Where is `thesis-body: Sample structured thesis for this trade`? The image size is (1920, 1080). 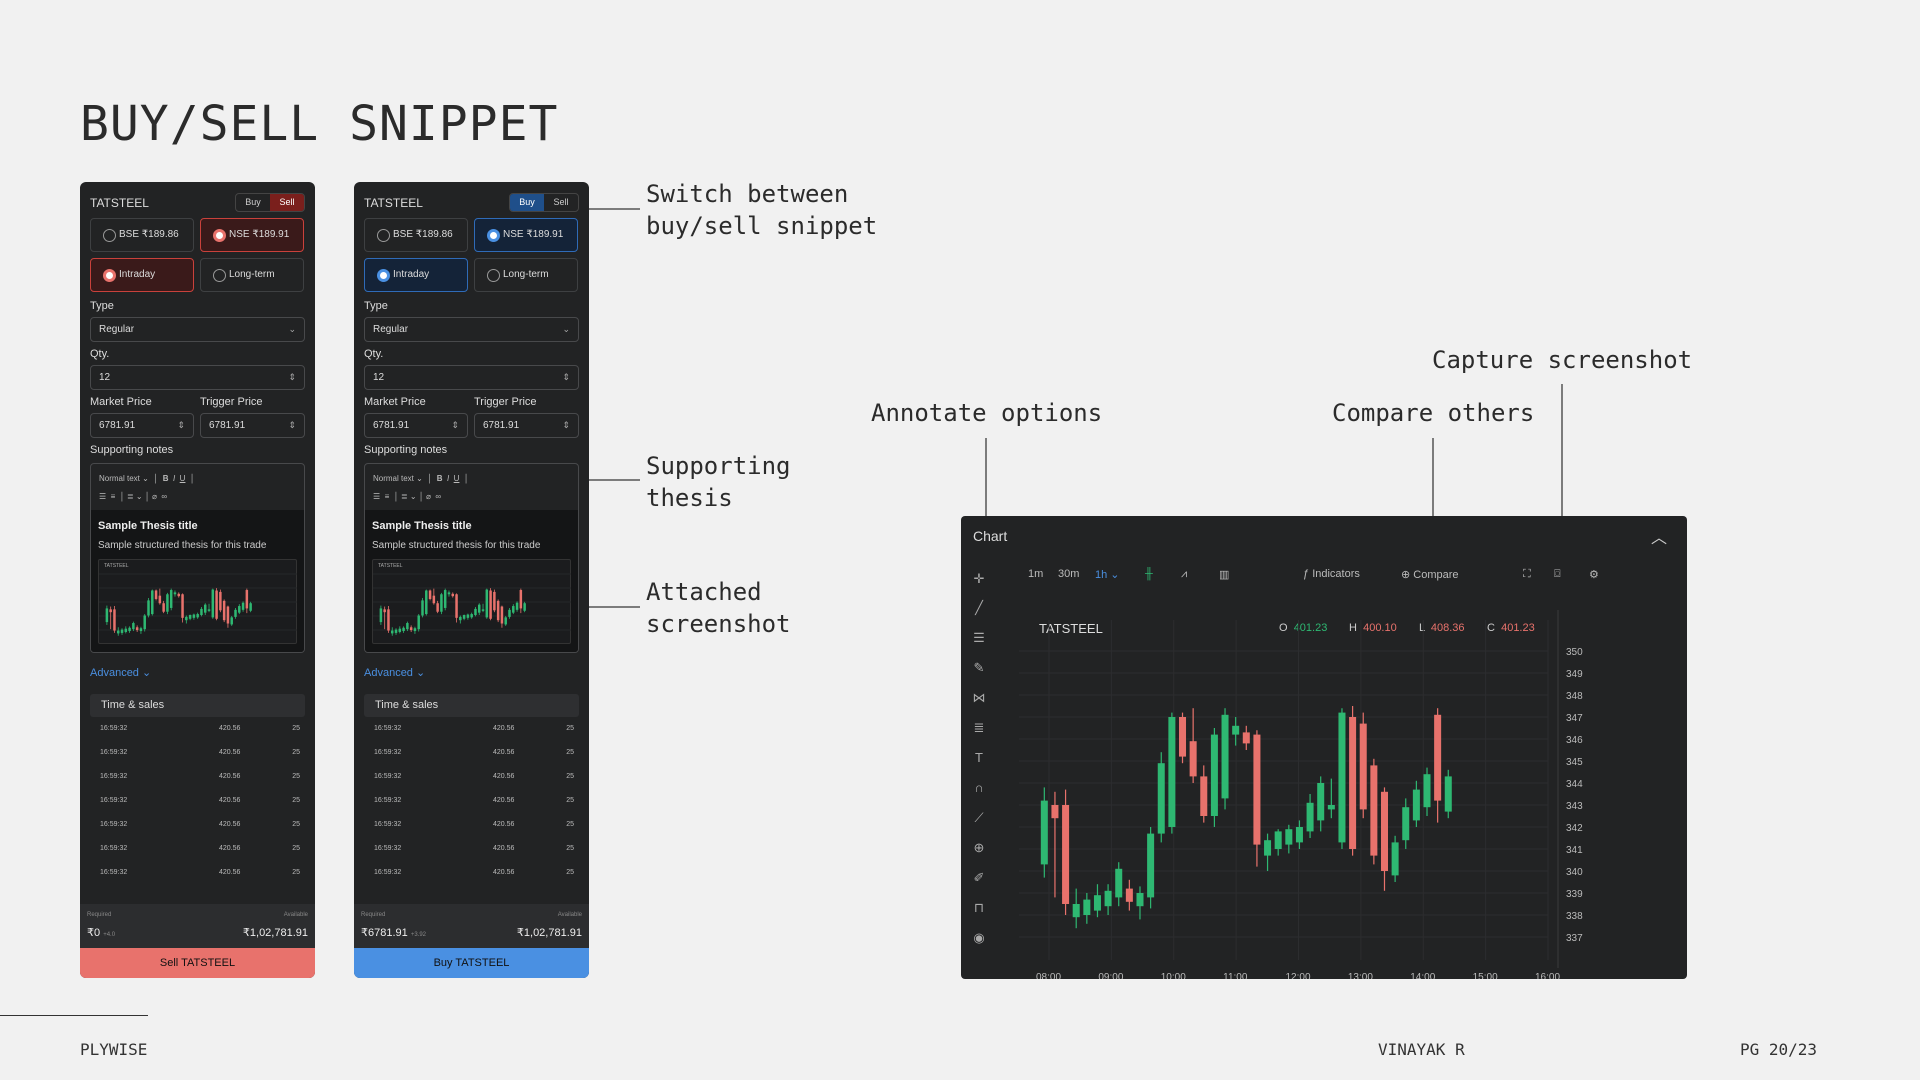
thesis-body: Sample structured thesis for this trade is located at coordinates (456, 545).